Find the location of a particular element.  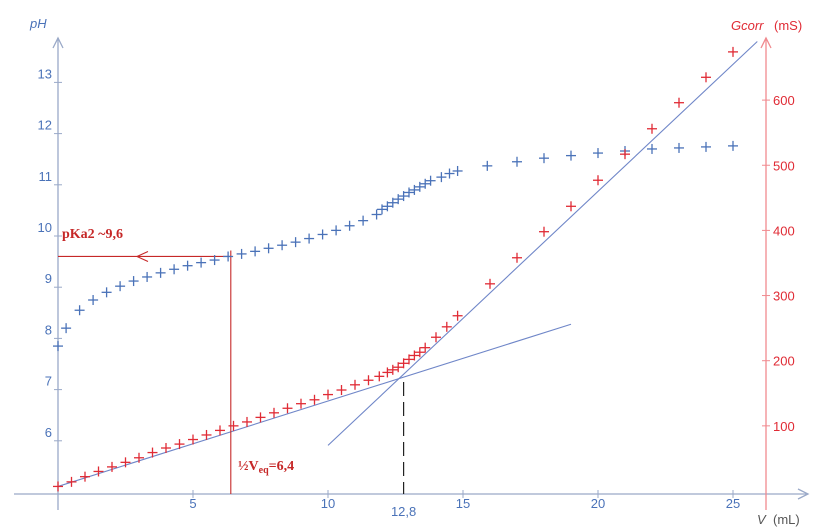

x-tick-label-20: 20 is located at coordinates (598, 503).